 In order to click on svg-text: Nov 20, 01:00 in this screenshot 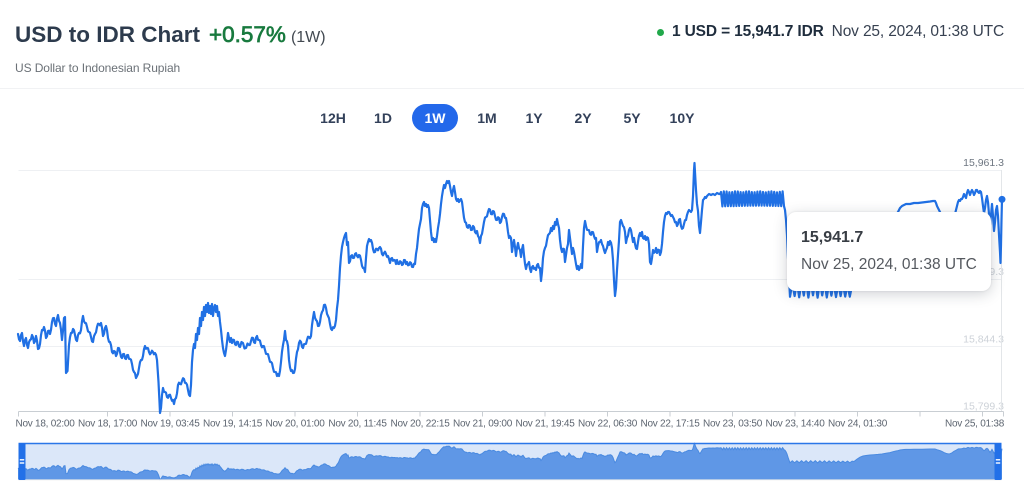, I will do `click(295, 424)`.